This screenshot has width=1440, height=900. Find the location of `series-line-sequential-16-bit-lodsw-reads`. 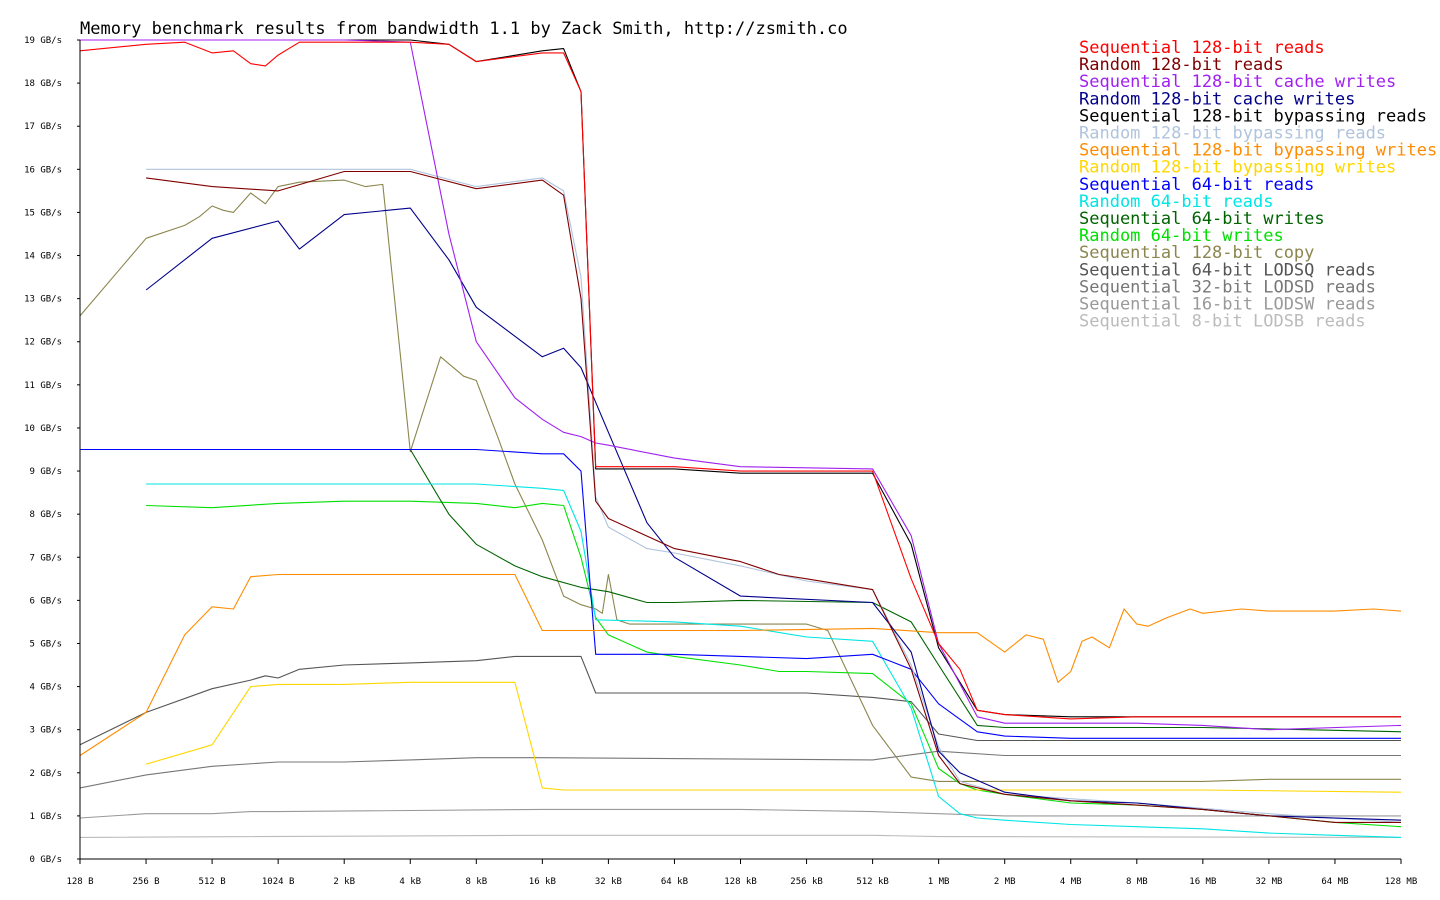

series-line-sequential-16-bit-lodsw-reads is located at coordinates (740, 813).